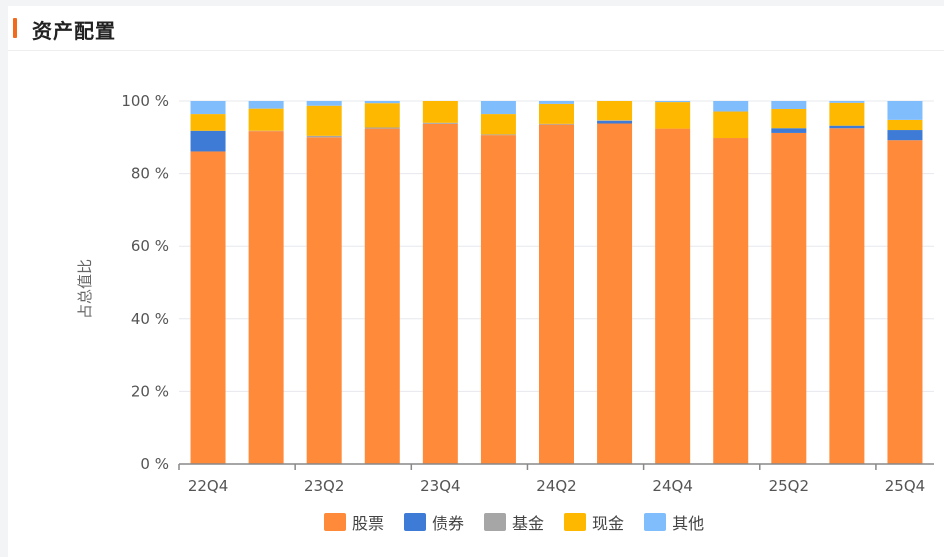 This screenshot has width=944, height=557. I want to click on legend-item: 其他, so click(674, 522).